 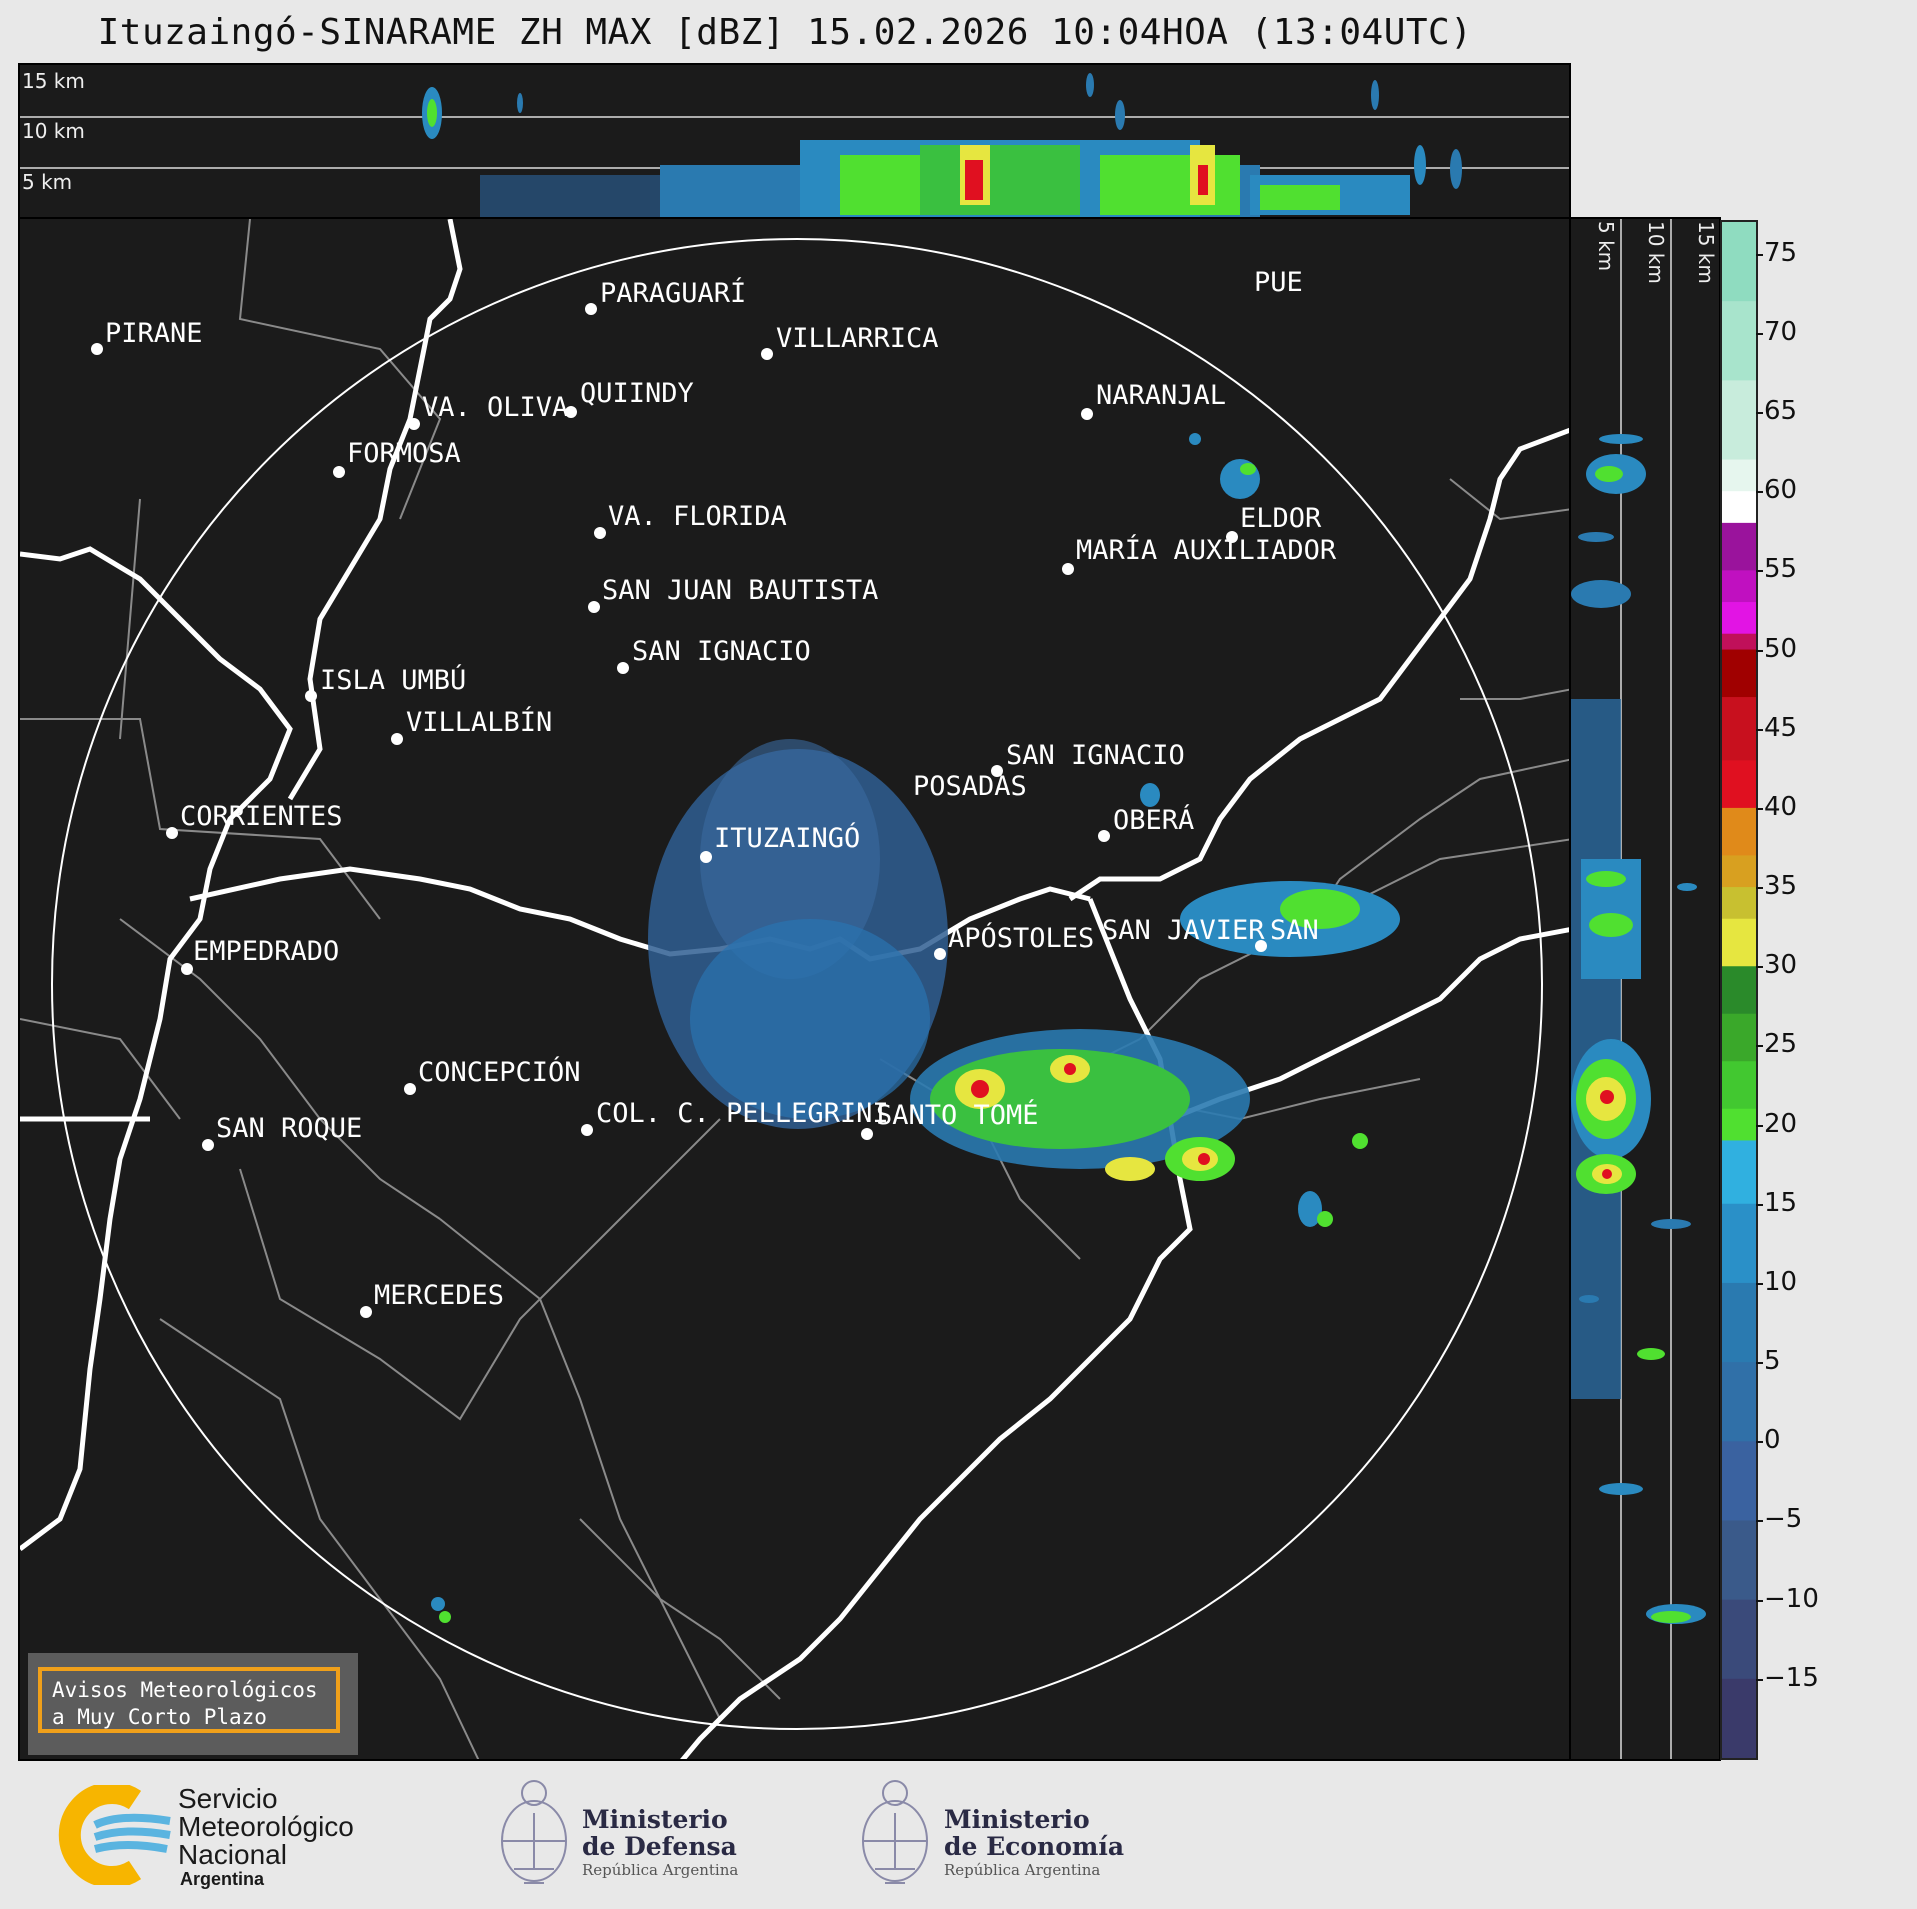 I want to click on height-label-5km: 5 km, so click(x=47, y=182).